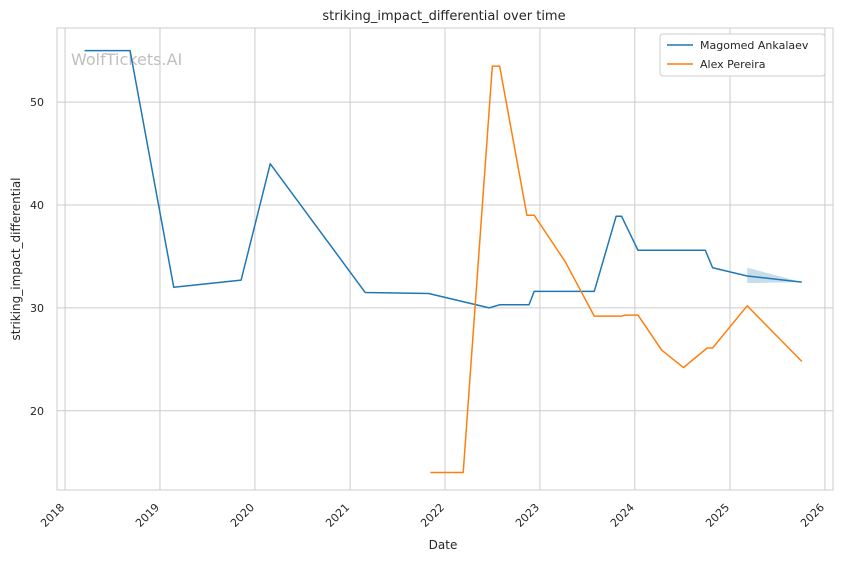 This screenshot has width=844, height=561. I want to click on x-tick-labels: 2018 2019 2020 2021 2022 2023 2024 2025 2026, so click(432, 515).